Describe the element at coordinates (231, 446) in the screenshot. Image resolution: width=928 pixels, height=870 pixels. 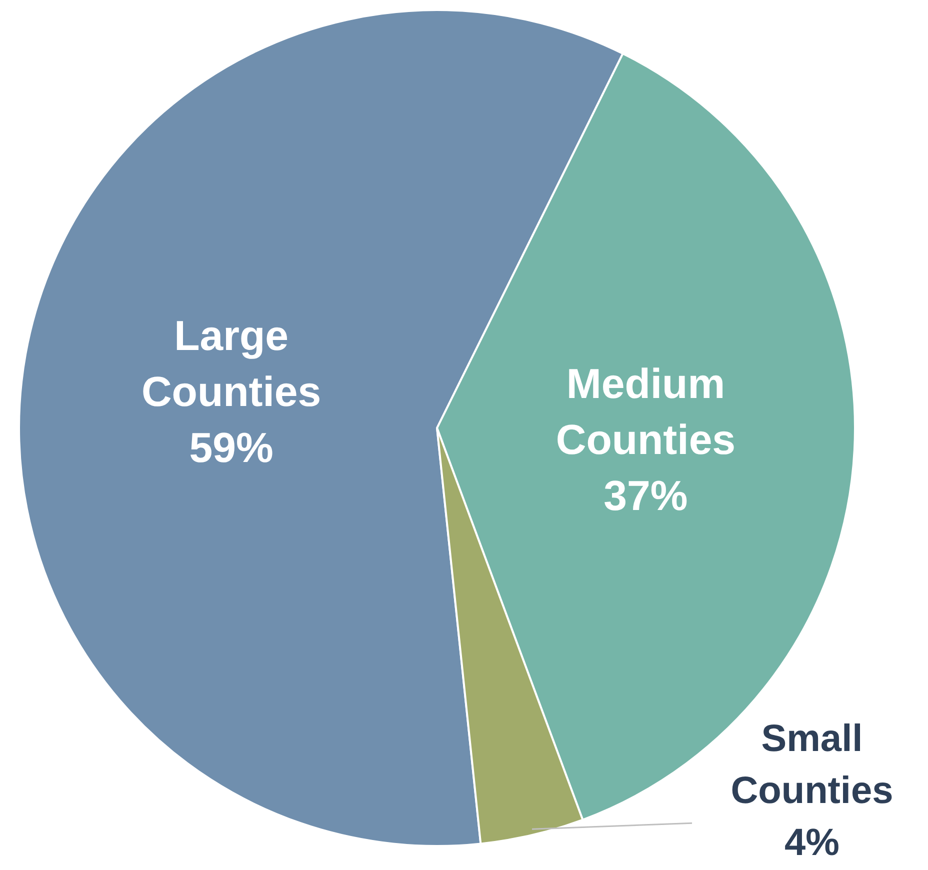
I see `data-label: 59%` at that location.